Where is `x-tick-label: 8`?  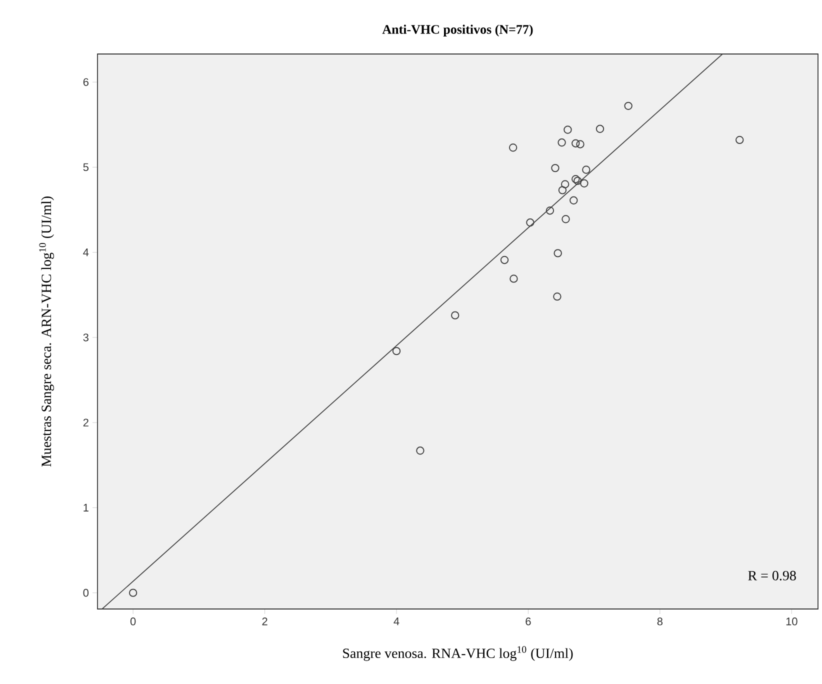 x-tick-label: 8 is located at coordinates (660, 622).